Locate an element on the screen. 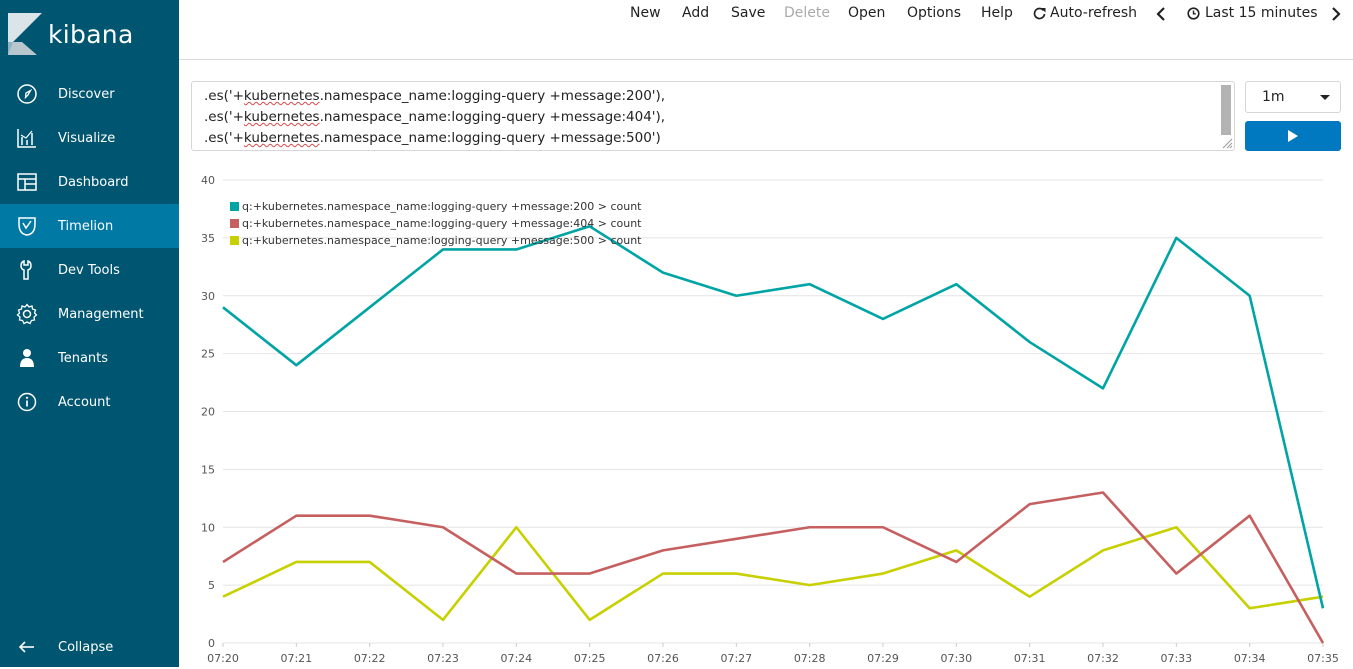 The height and width of the screenshot is (669, 1353). time-forward-button is located at coordinates (1336, 14).